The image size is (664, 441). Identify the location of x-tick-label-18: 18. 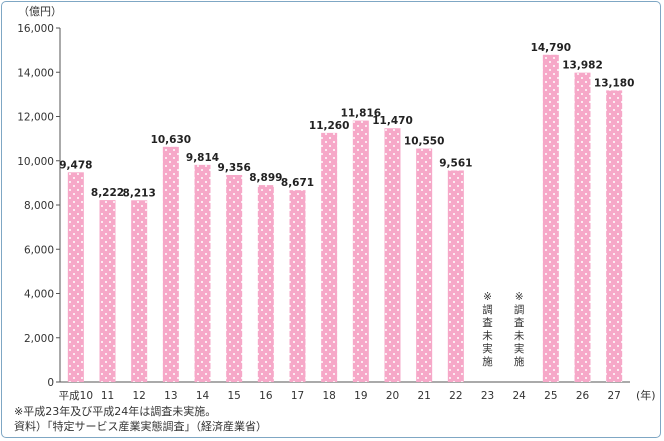
(328, 396).